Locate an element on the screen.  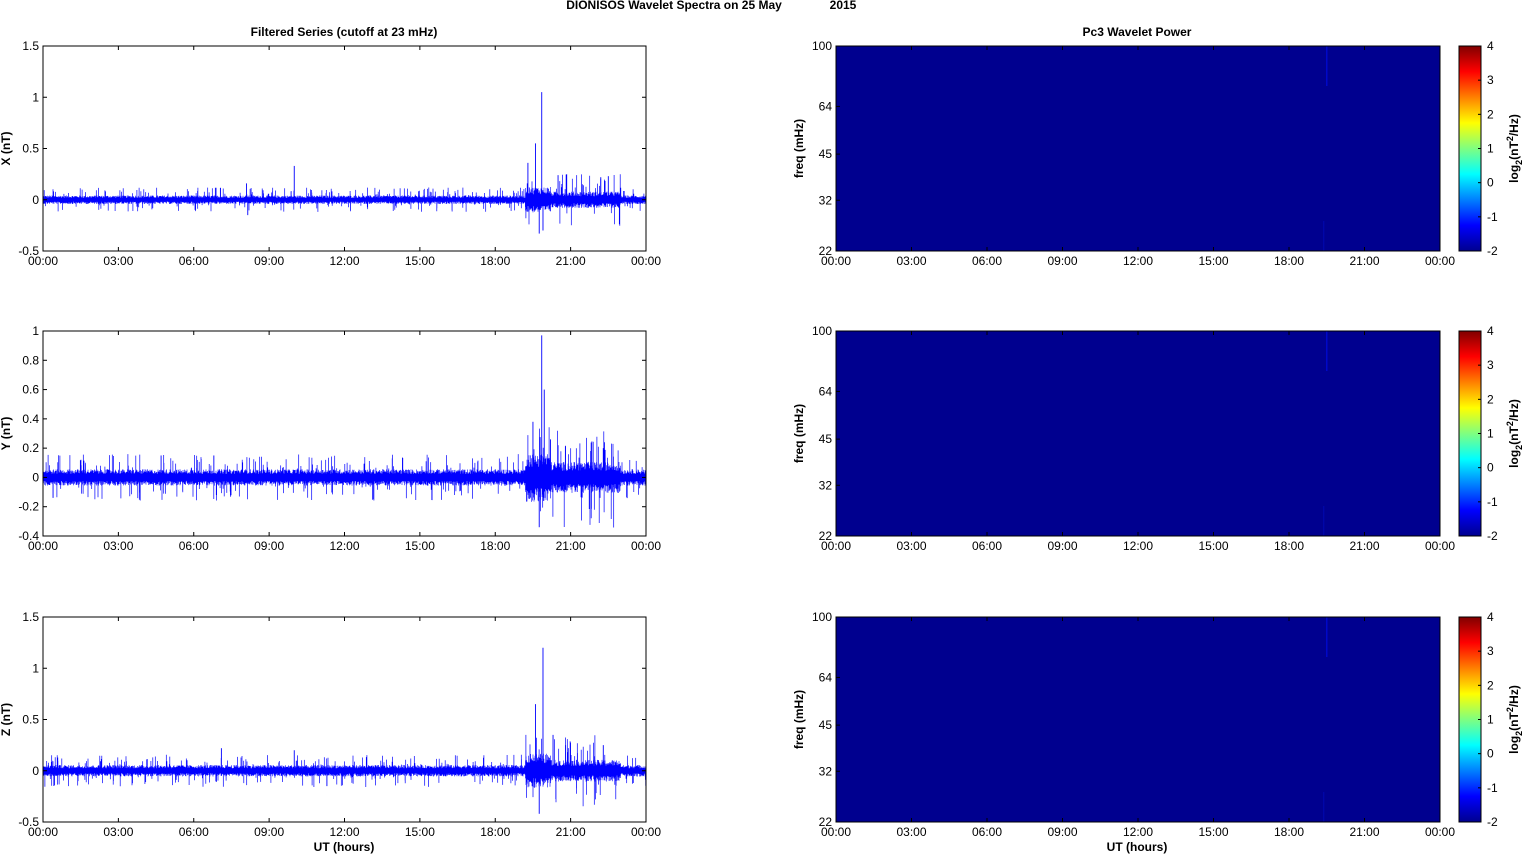
right-column-title: Pc3 Wavelet Power is located at coordinates (1137, 32).